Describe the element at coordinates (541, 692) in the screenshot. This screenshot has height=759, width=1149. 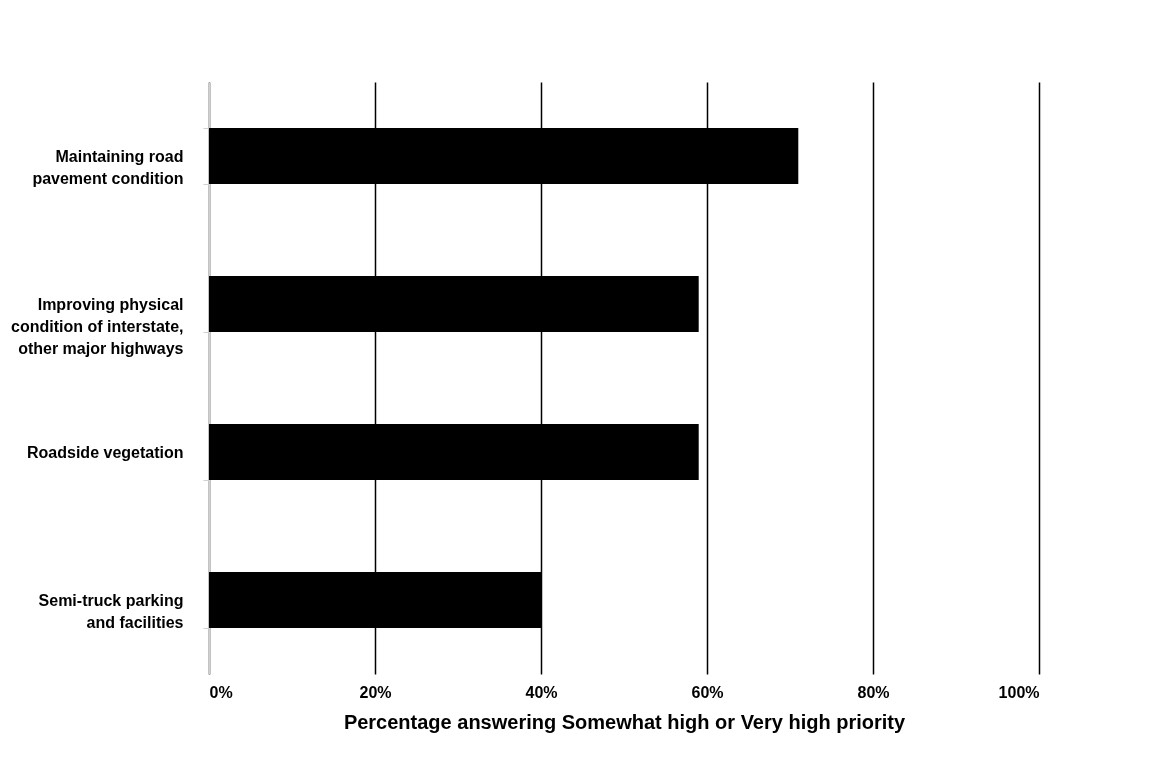
I see `x-tick-label: 40%` at that location.